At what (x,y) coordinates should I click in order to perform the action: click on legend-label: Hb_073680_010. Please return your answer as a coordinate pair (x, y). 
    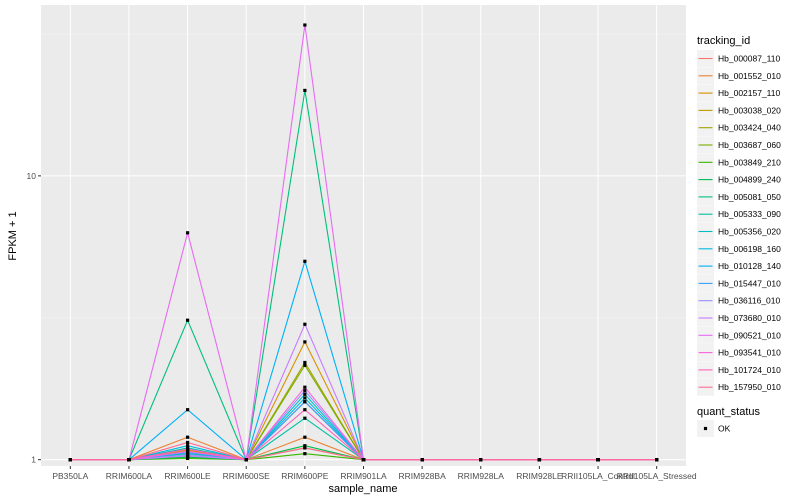
    Looking at the image, I should click on (749, 318).